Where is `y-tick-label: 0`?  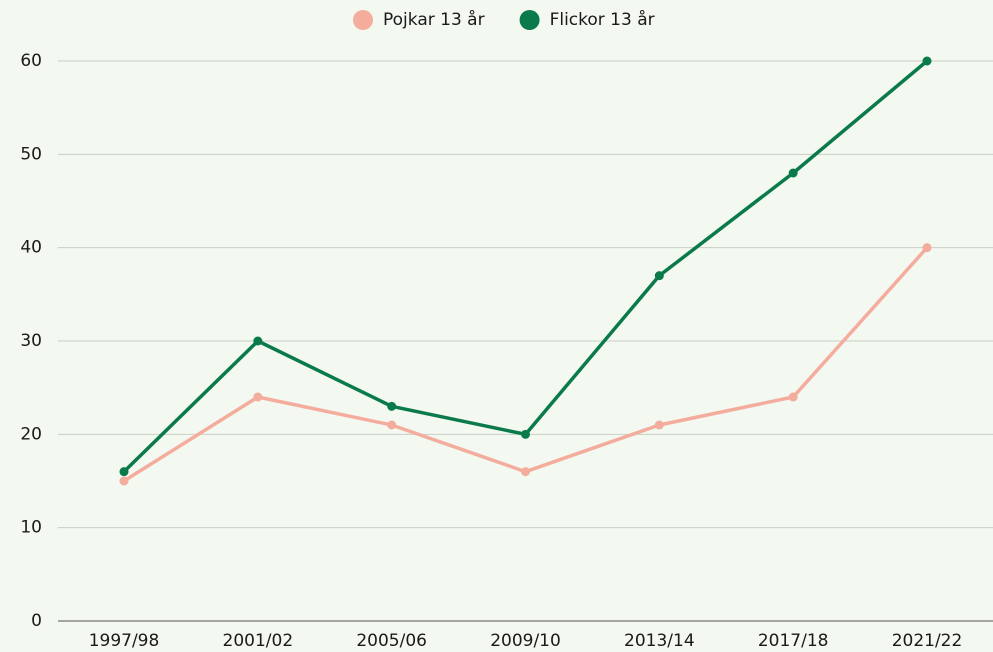 y-tick-label: 0 is located at coordinates (36, 621).